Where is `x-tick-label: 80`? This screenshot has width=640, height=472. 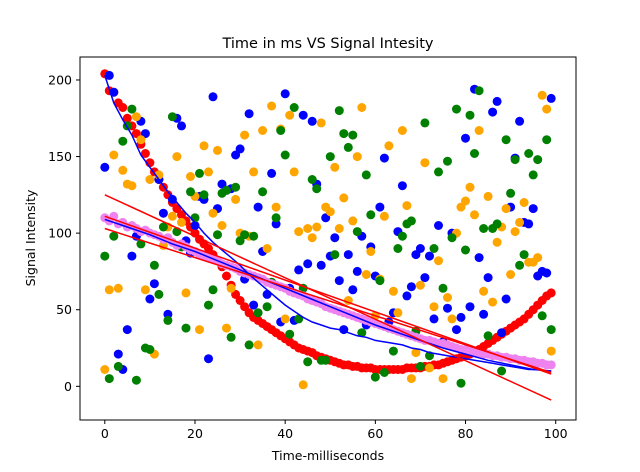
x-tick-label: 80 is located at coordinates (466, 433).